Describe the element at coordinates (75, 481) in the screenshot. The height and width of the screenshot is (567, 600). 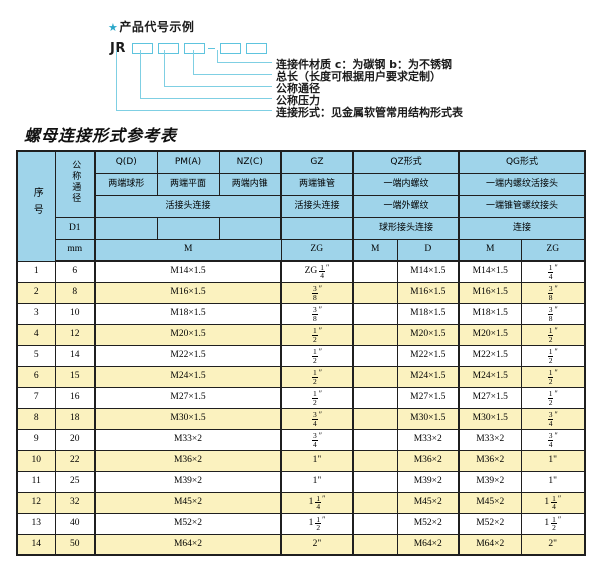
I see `cell-nominal-diameter: 25` at that location.